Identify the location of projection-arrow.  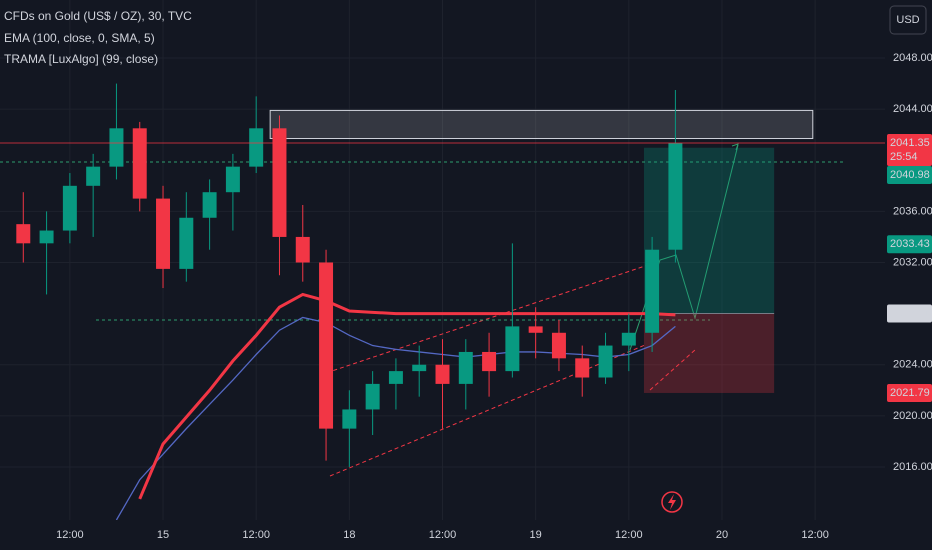
(735, 147).